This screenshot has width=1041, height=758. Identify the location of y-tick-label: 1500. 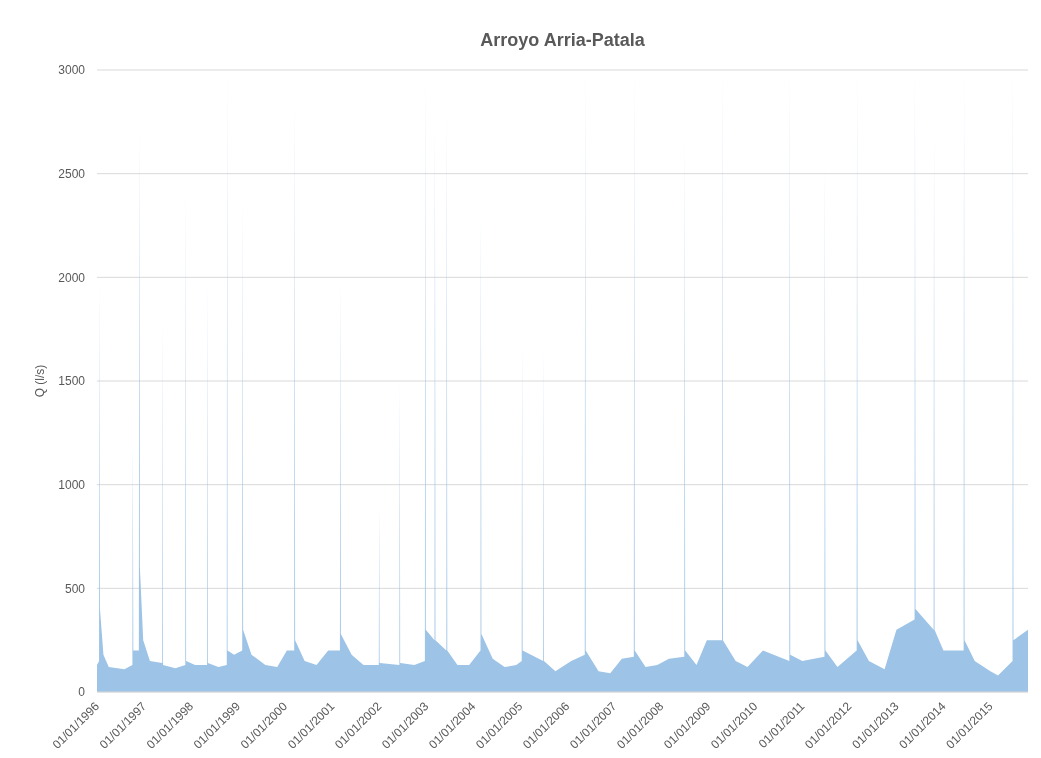
(72, 381).